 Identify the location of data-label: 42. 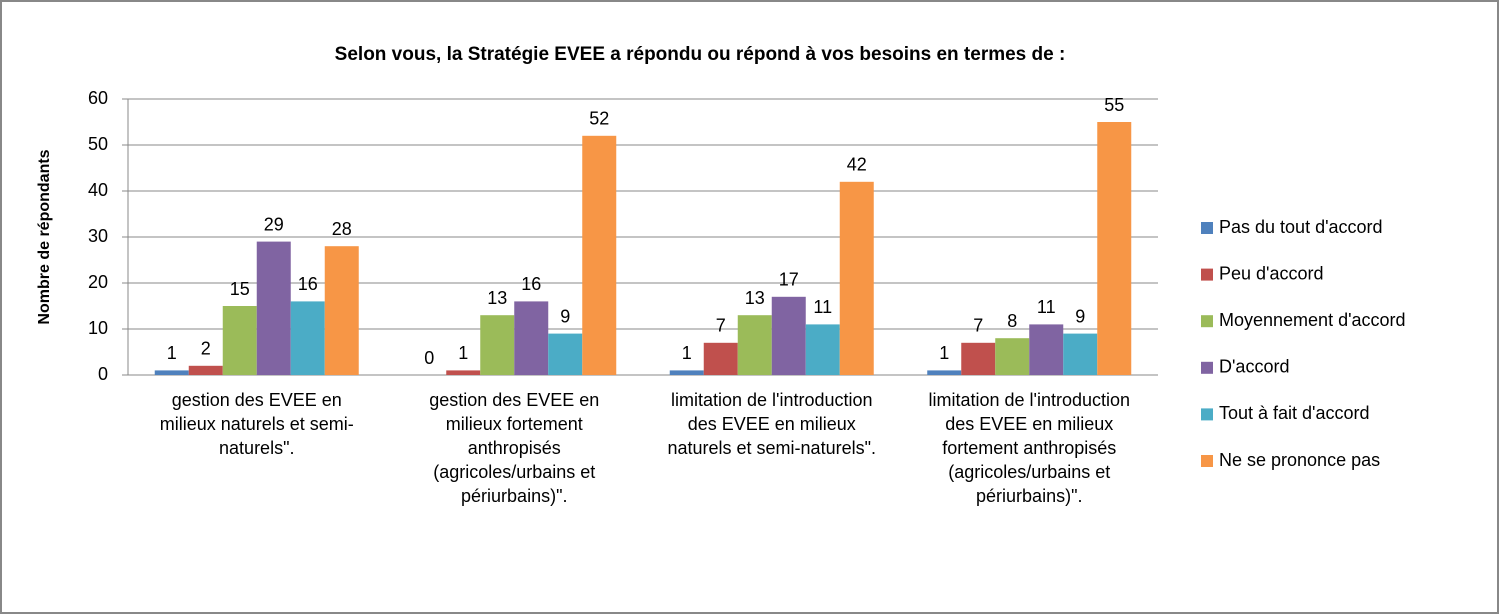
(857, 165).